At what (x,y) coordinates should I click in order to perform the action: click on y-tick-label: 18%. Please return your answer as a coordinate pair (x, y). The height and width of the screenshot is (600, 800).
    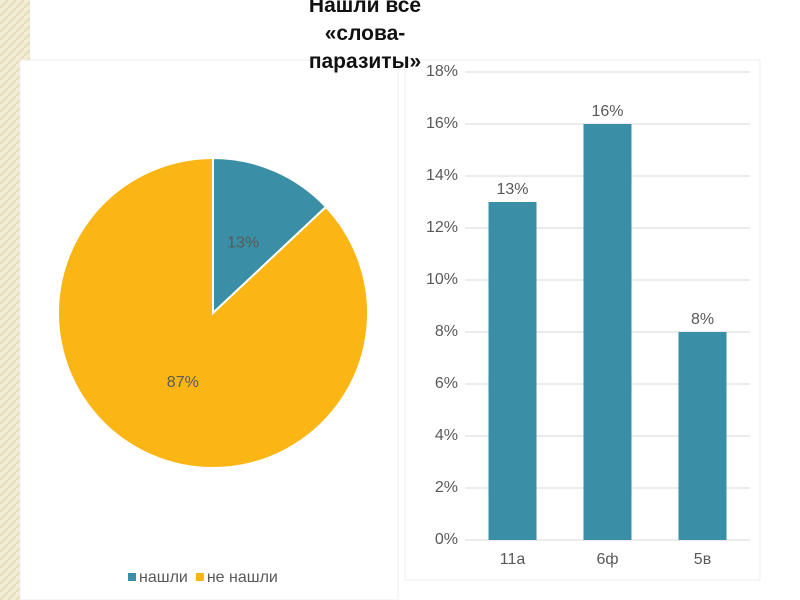
    Looking at the image, I should click on (442, 71).